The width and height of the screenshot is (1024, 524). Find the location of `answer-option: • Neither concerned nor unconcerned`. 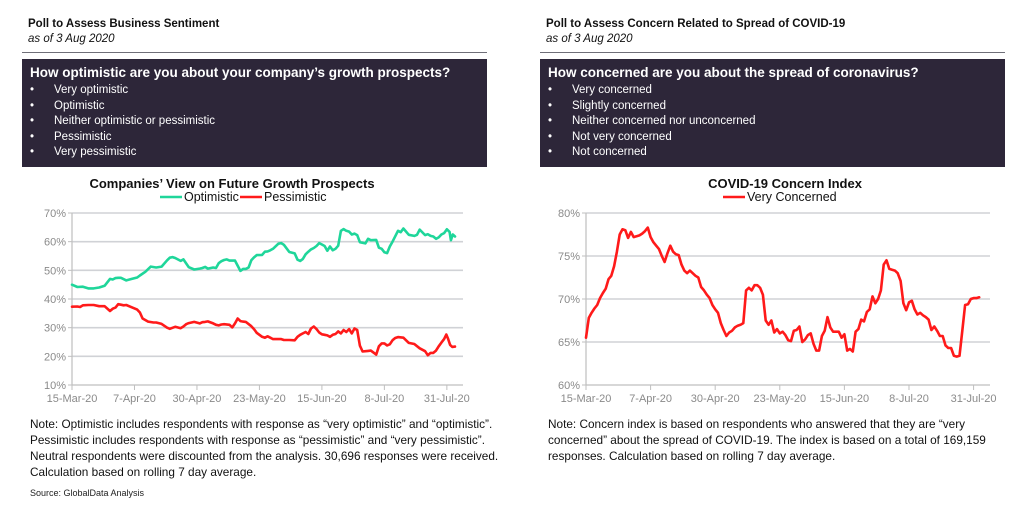

answer-option: • Neither concerned nor unconcerned is located at coordinates (647, 122).